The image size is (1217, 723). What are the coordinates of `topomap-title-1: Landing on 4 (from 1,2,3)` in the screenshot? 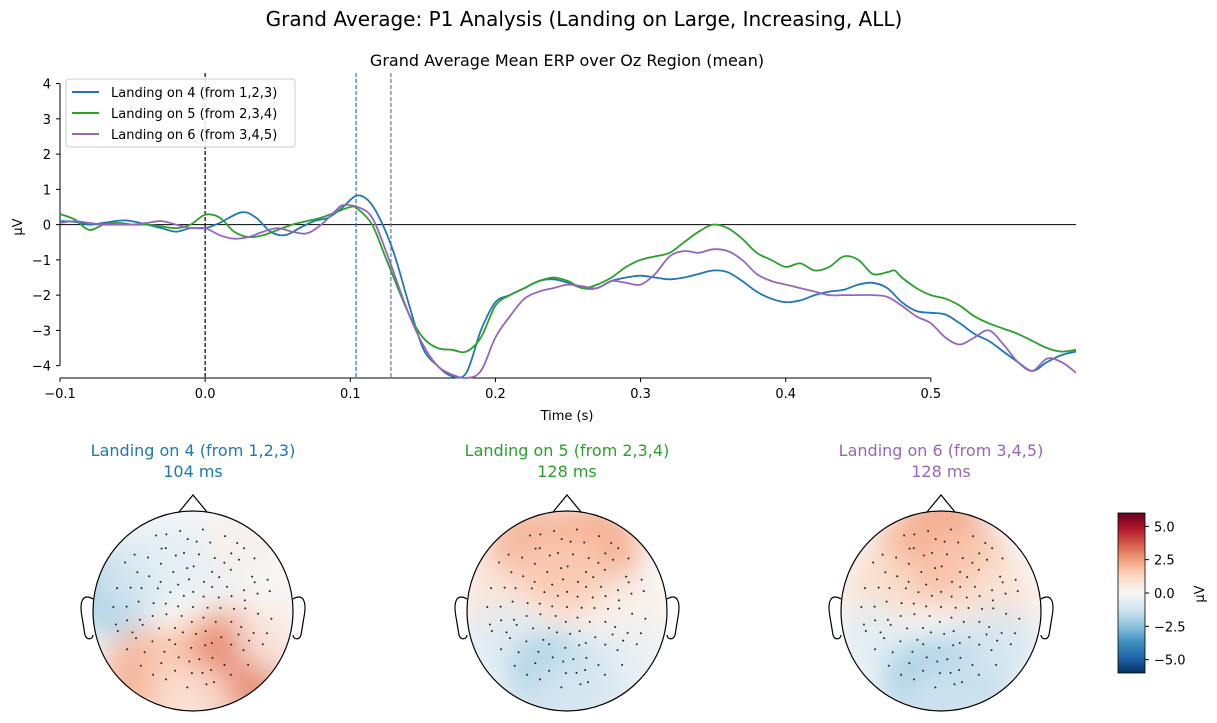 It's located at (193, 450).